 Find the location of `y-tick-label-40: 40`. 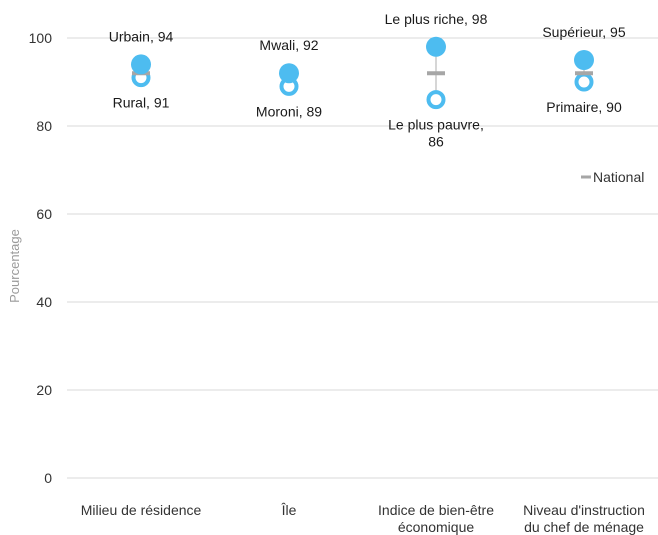

y-tick-label-40: 40 is located at coordinates (44, 302).